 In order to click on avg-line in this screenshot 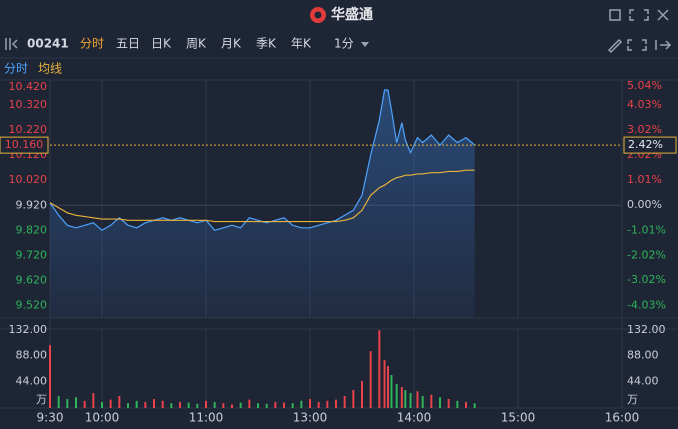, I will do `click(262, 196)`.